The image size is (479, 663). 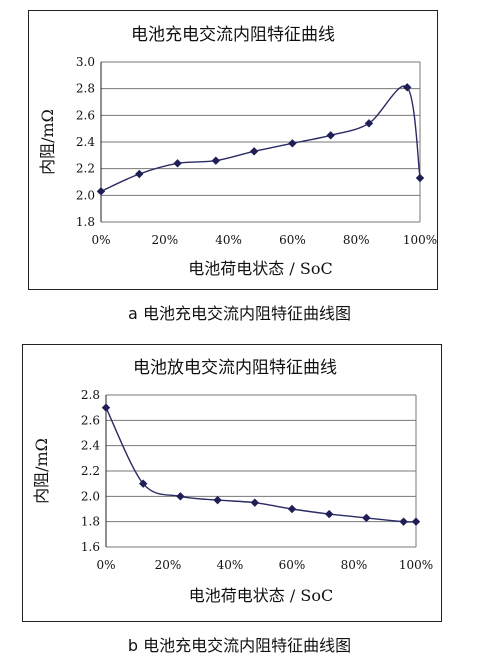 What do you see at coordinates (239, 313) in the screenshot?
I see `figure-caption-a: a 电池充电交流内阻特征曲线图` at bounding box center [239, 313].